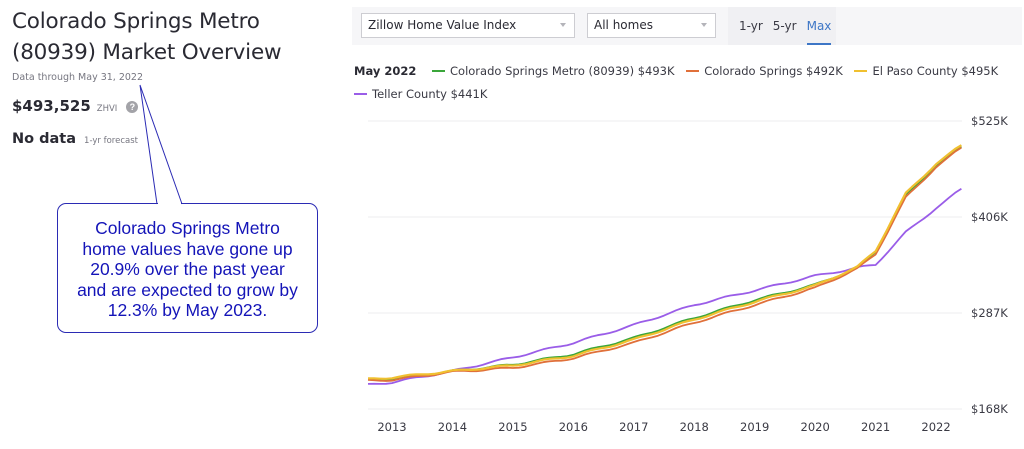  I want to click on x-tick-label: 2021, so click(875, 427).